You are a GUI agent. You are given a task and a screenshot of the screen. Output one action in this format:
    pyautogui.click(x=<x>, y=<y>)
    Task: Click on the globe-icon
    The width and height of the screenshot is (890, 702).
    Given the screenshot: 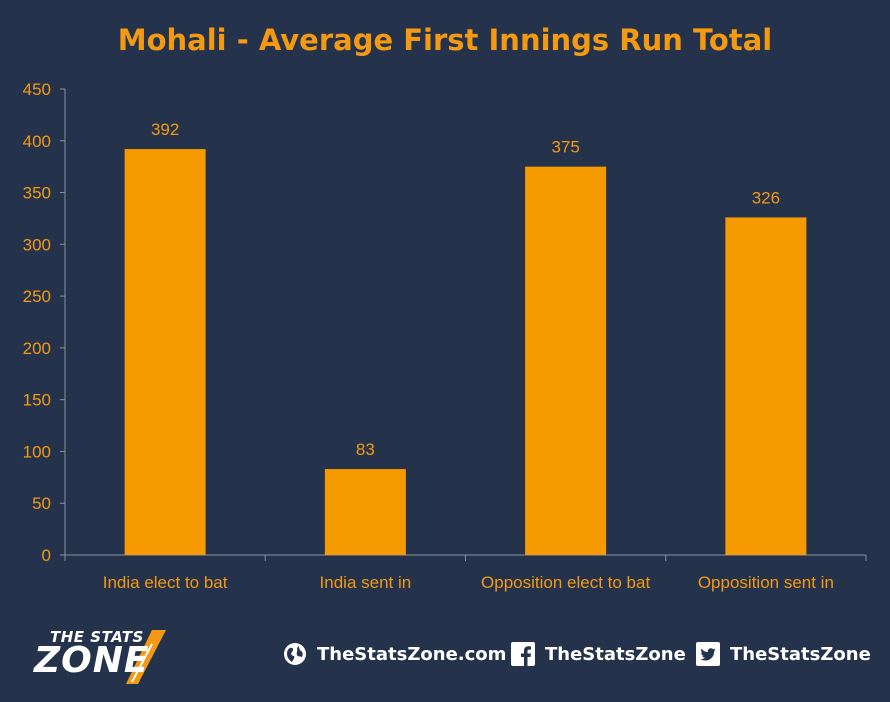 What is the action you would take?
    pyautogui.click(x=295, y=654)
    